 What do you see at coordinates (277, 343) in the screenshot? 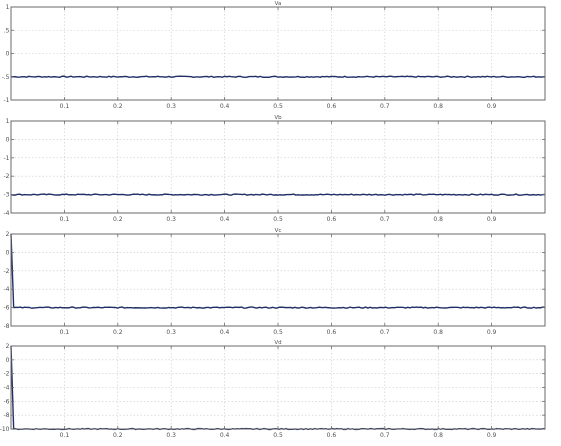
I see `subplot-title: Vd` at bounding box center [277, 343].